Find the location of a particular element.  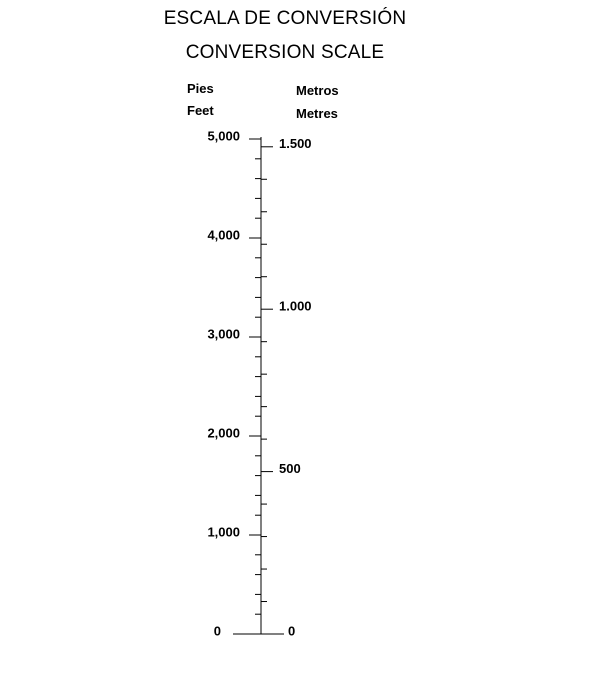

feet-label-spanish: Pies is located at coordinates (200, 88).